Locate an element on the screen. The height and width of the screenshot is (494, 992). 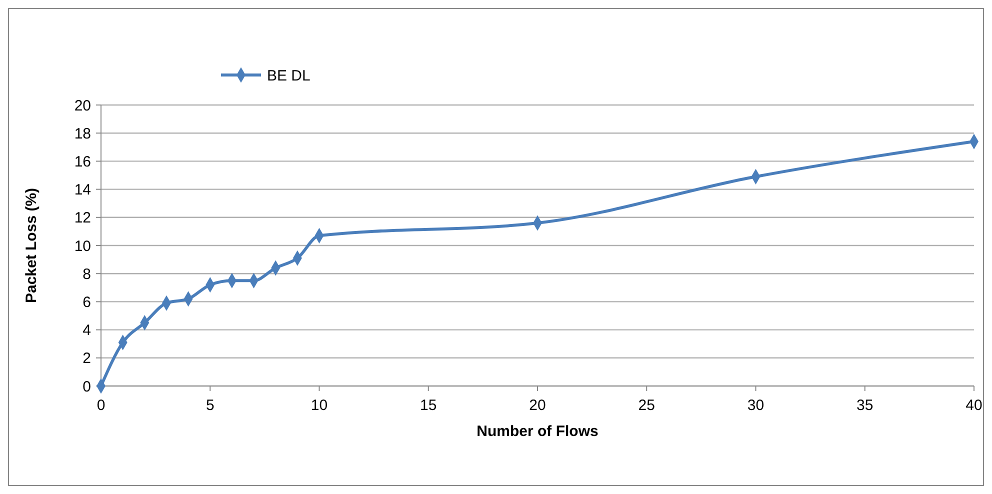
x-tick-label: 20 is located at coordinates (537, 405).